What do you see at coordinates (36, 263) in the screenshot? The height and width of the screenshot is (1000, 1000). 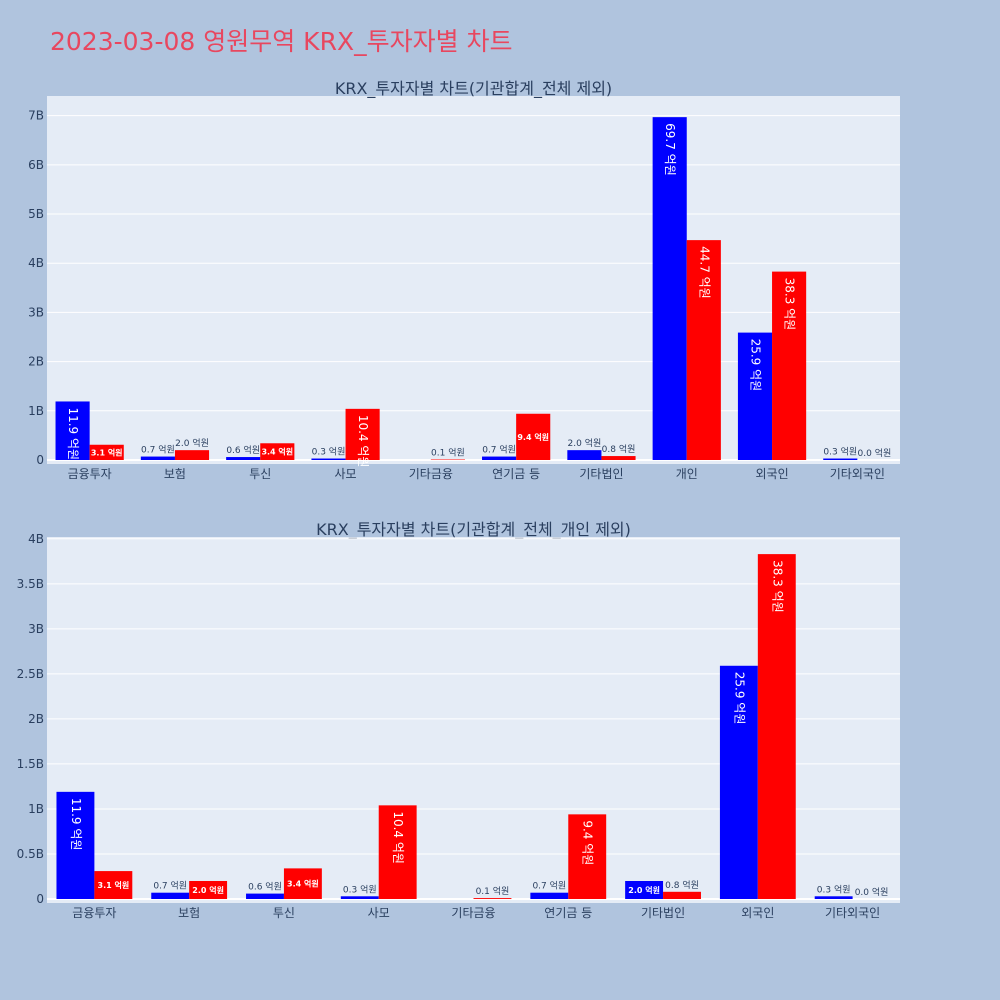 I see `y-tick-label: 4B` at bounding box center [36, 263].